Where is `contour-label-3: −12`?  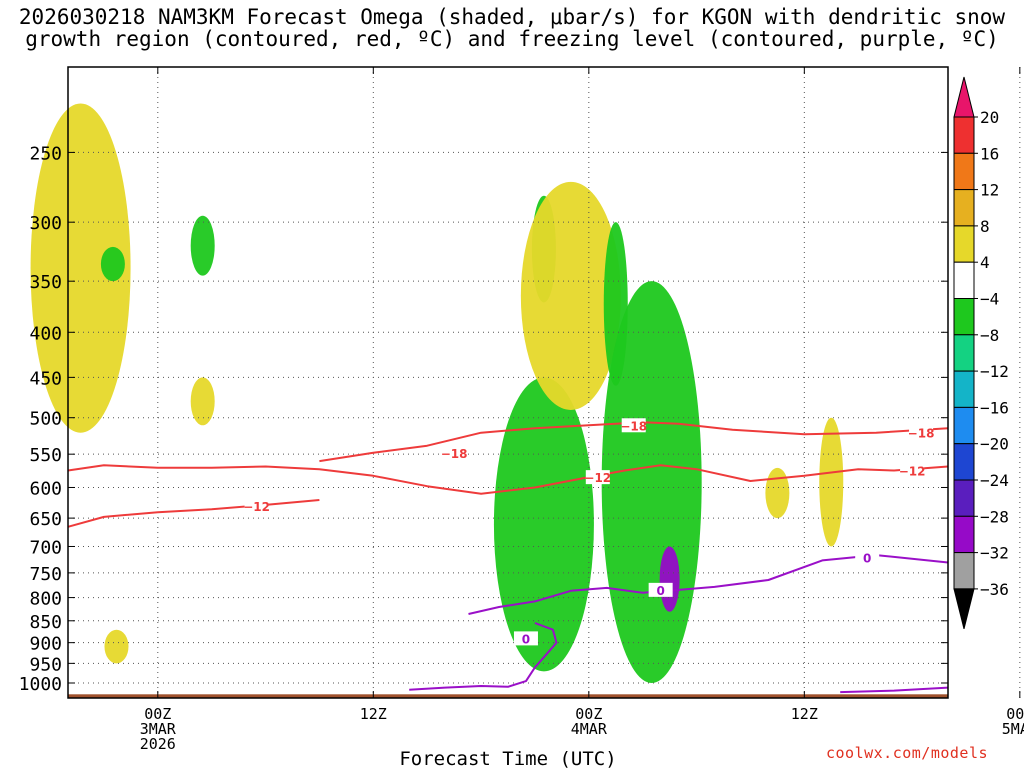
contour-label-3: −12 is located at coordinates (597, 478).